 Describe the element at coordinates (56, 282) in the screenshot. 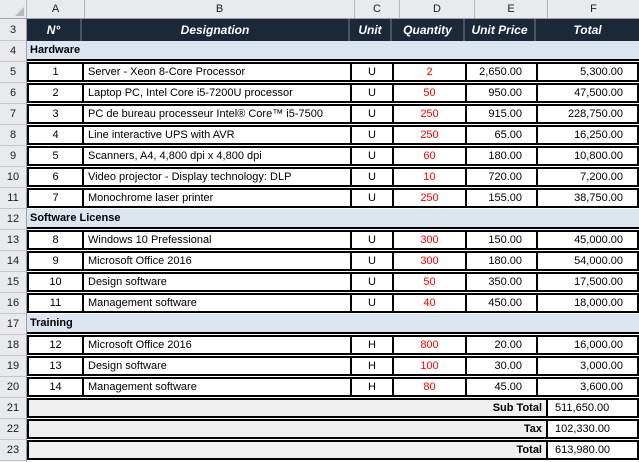

I see `cell-no: 10` at that location.